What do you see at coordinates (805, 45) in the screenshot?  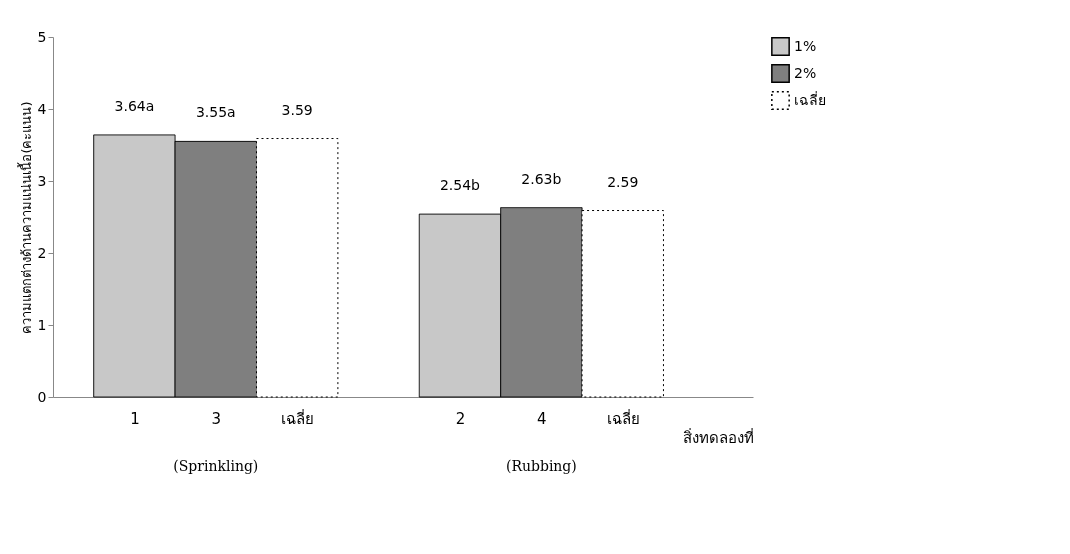 I see `legend-label: 1%` at bounding box center [805, 45].